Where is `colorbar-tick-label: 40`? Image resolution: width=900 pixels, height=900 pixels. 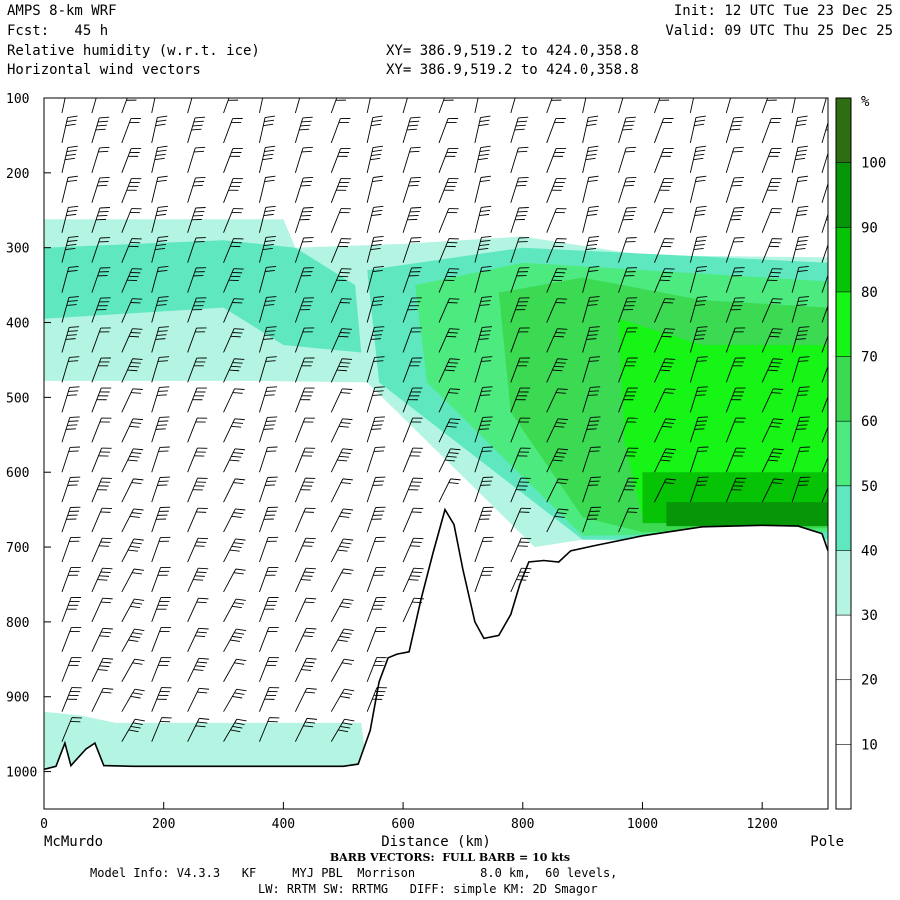 colorbar-tick-label: 40 is located at coordinates (869, 551).